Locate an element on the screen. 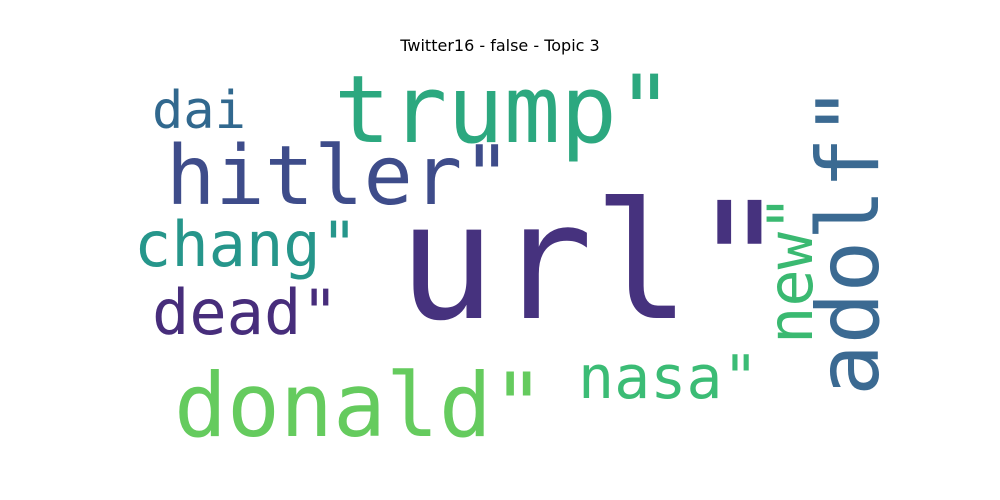 The image size is (1000, 500). word-cloud-word: nasa" is located at coordinates (668, 378).